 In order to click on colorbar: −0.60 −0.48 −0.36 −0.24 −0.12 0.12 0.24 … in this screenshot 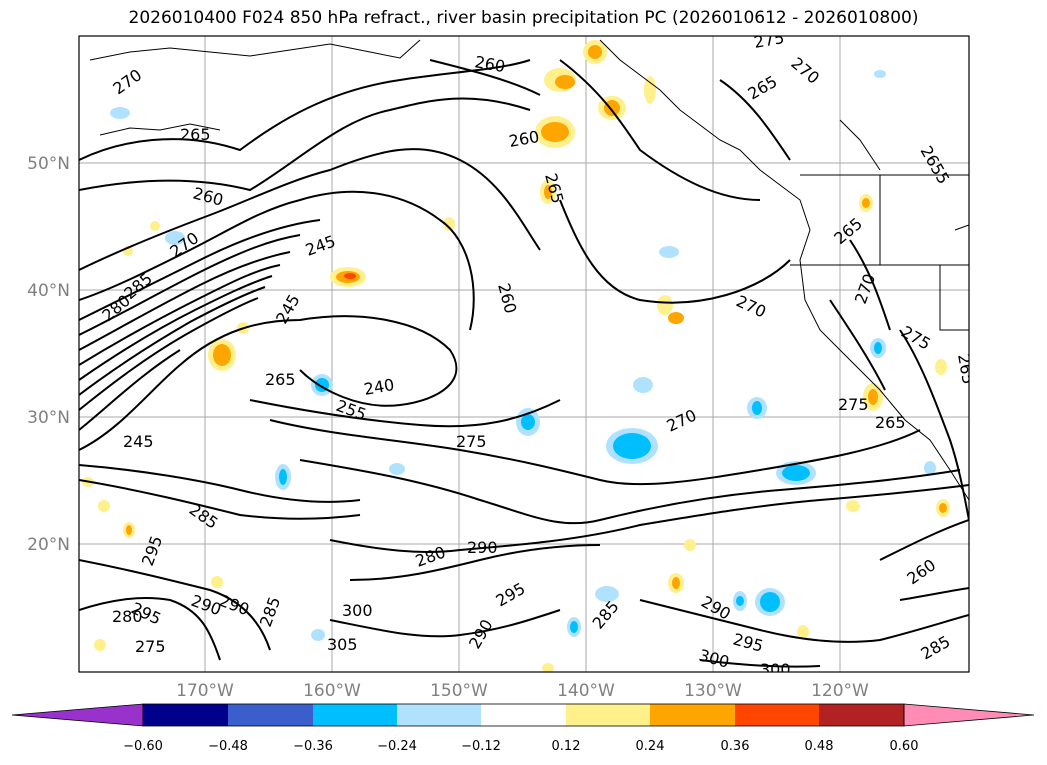, I will do `click(523, 728)`.